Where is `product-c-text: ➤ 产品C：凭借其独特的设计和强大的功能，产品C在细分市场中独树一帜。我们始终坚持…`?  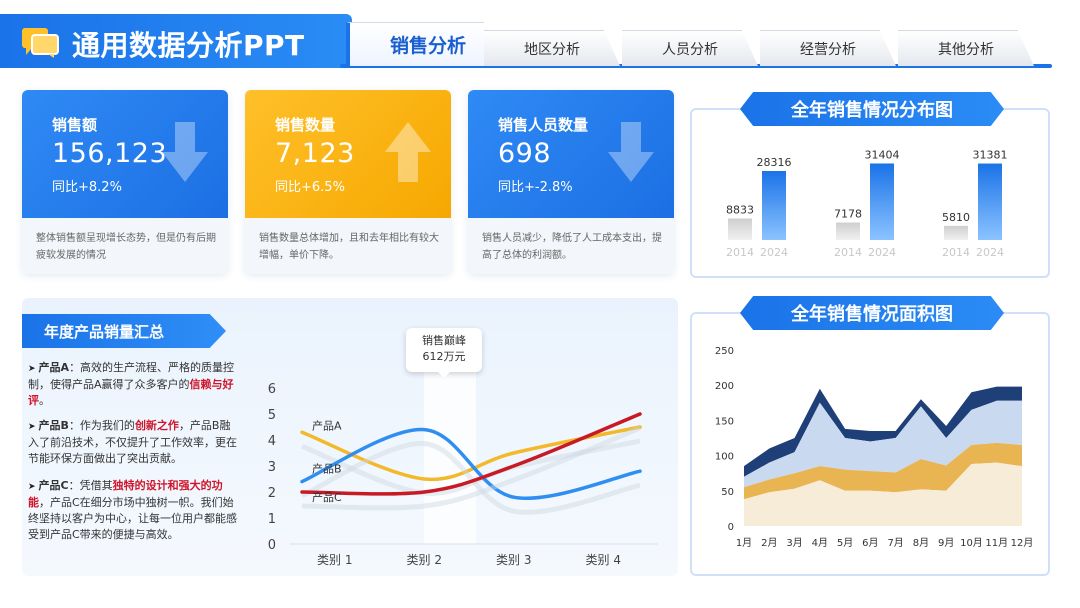
product-c-text: ➤ 产品C：凭借其独特的设计和强大的功能，产品C在细分市场中独树一帜。我们始终坚持… is located at coordinates (134, 510).